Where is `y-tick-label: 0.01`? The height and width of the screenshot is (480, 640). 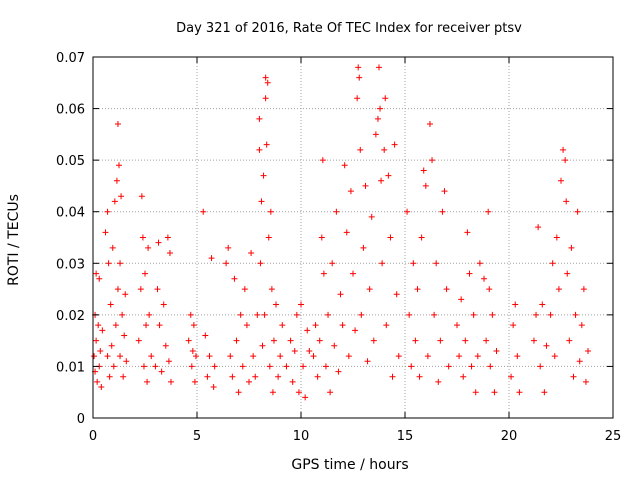 y-tick-label: 0.01 is located at coordinates (70, 367).